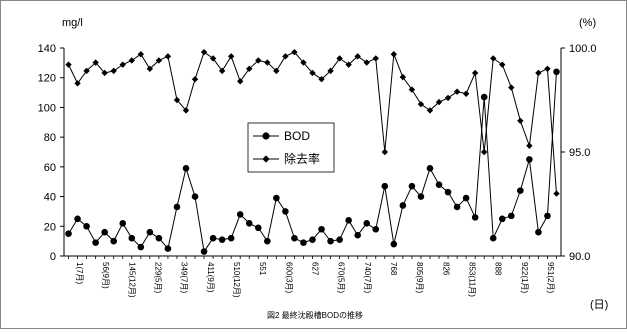 This screenshot has width=627, height=334. What do you see at coordinates (184, 277) in the screenshot?
I see `x-tick-label: 349(7月)` at bounding box center [184, 277].